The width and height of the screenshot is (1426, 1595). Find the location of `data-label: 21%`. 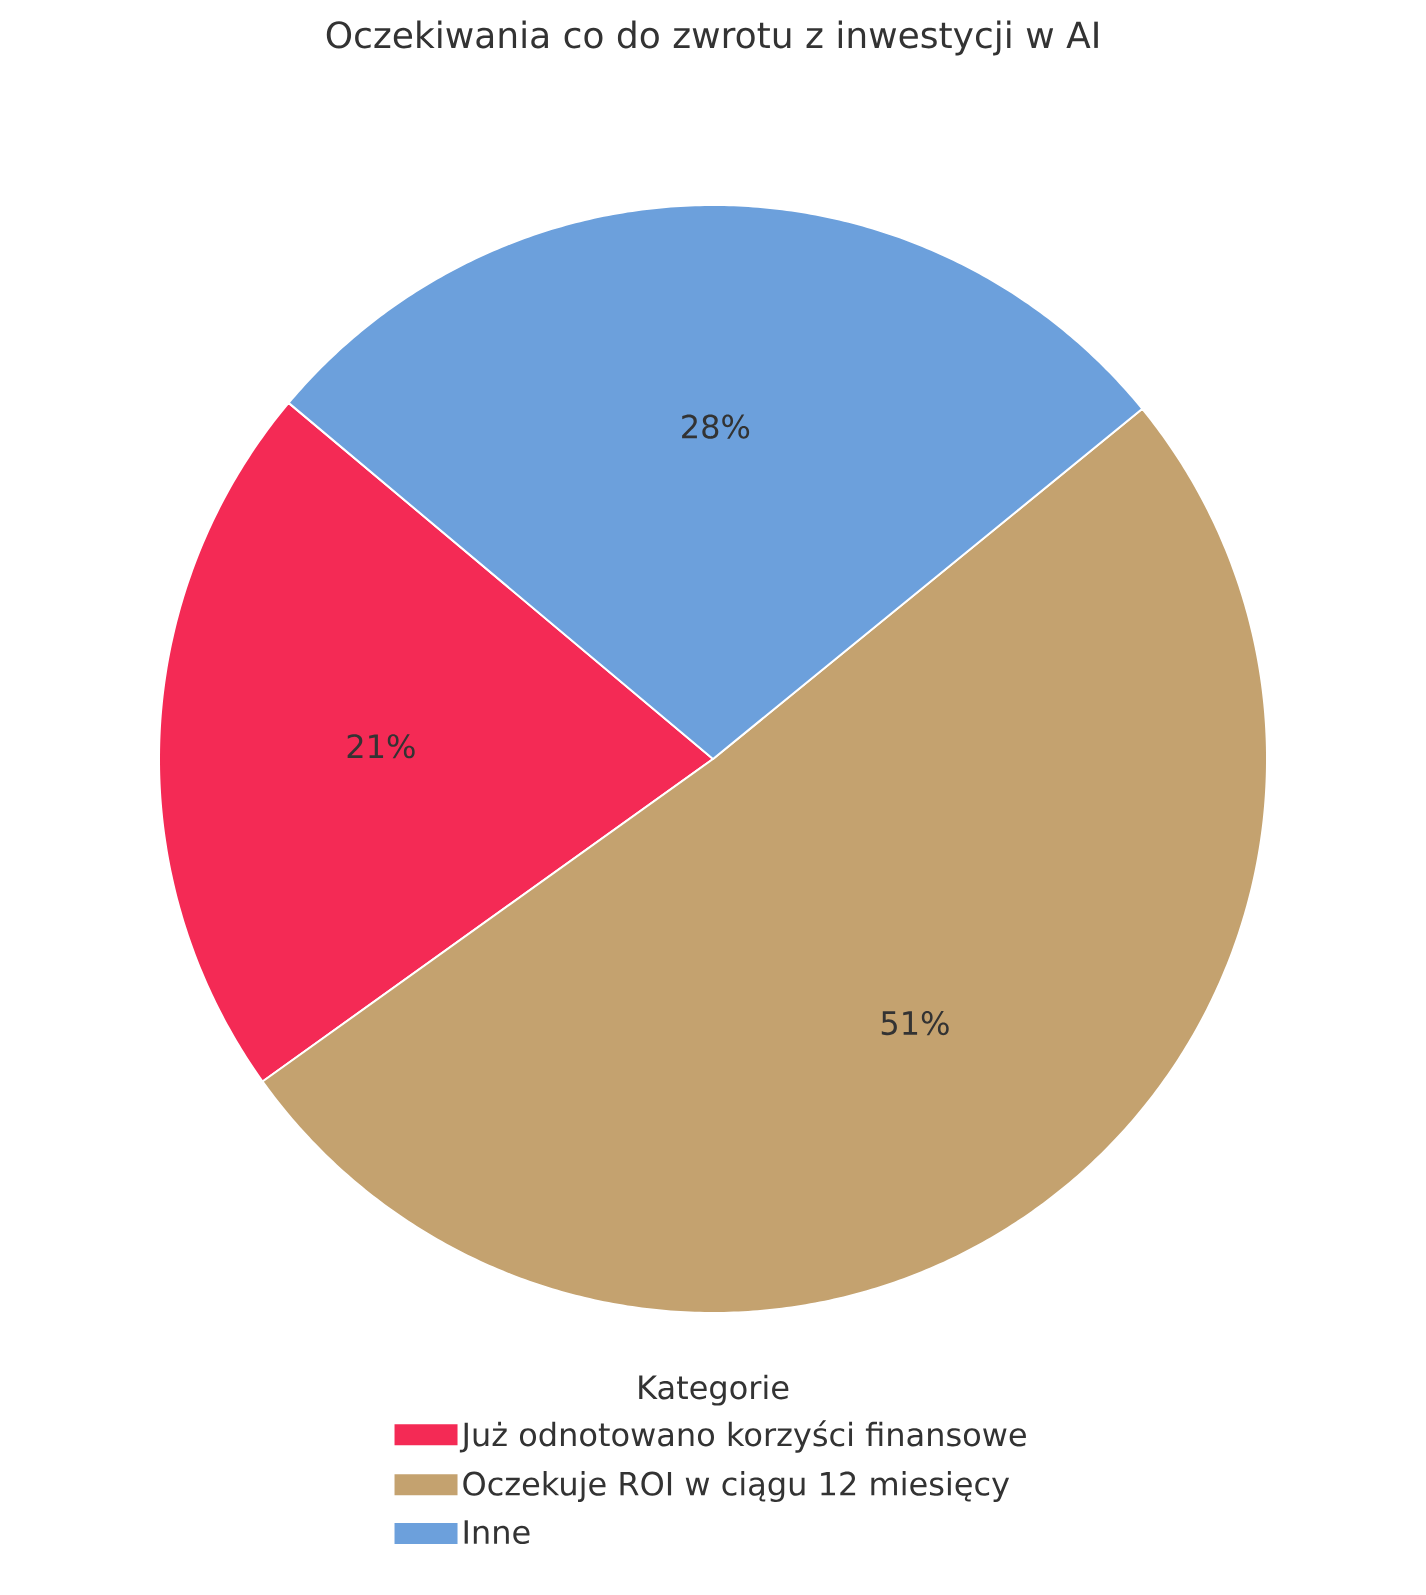

data-label: 21% is located at coordinates (381, 746).